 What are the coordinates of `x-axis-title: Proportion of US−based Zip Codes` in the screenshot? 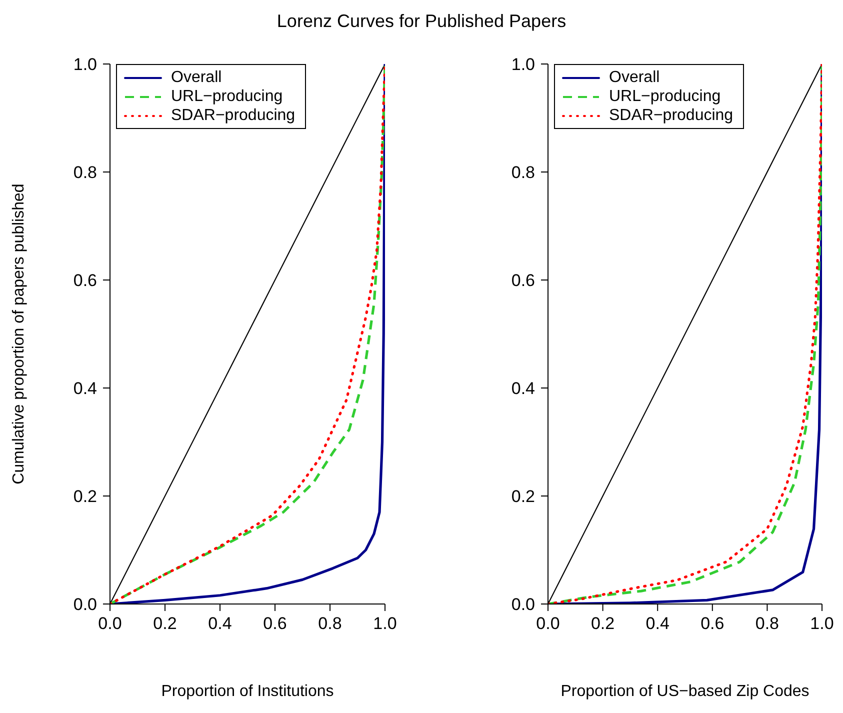 It's located at (685, 691).